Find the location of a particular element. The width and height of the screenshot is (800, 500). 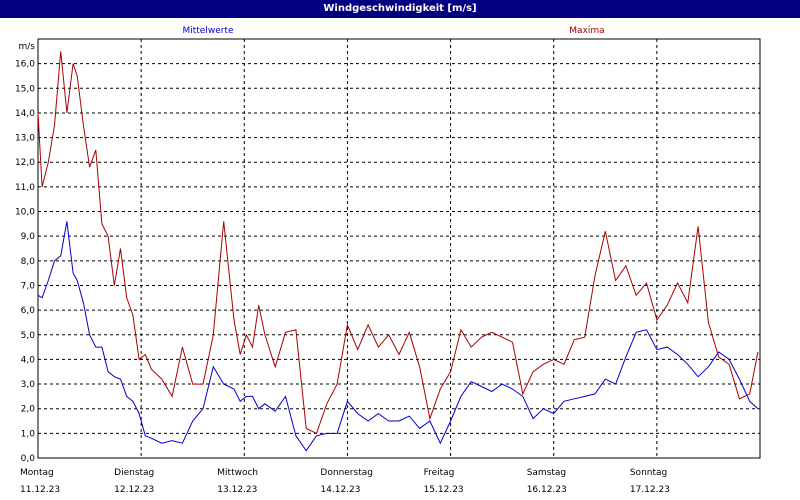

x-tick-date: 11.12.23 is located at coordinates (40, 490).